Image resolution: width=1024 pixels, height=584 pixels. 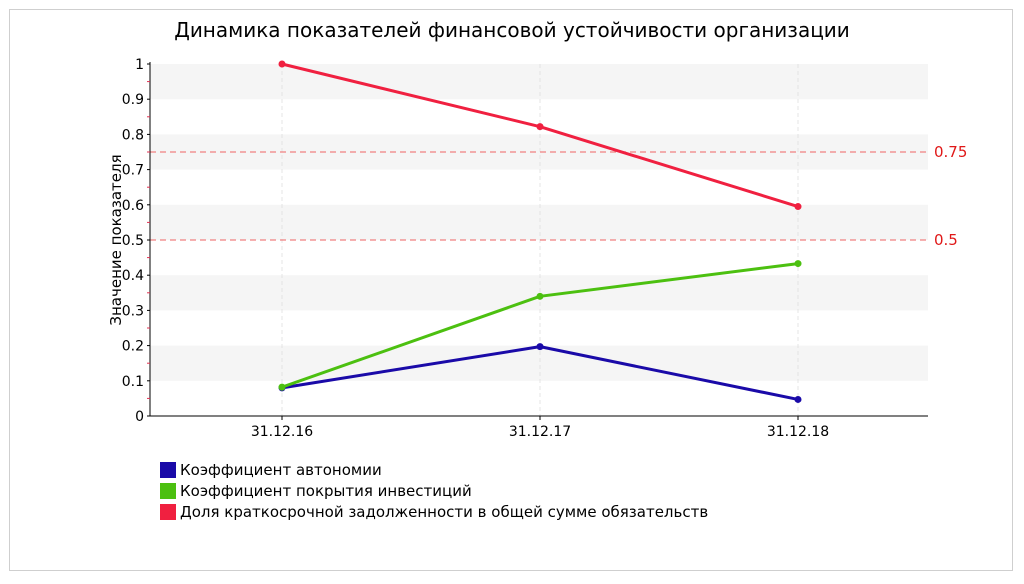 What do you see at coordinates (133, 171) in the screenshot?
I see `y-tick-label: 0.7` at bounding box center [133, 171].